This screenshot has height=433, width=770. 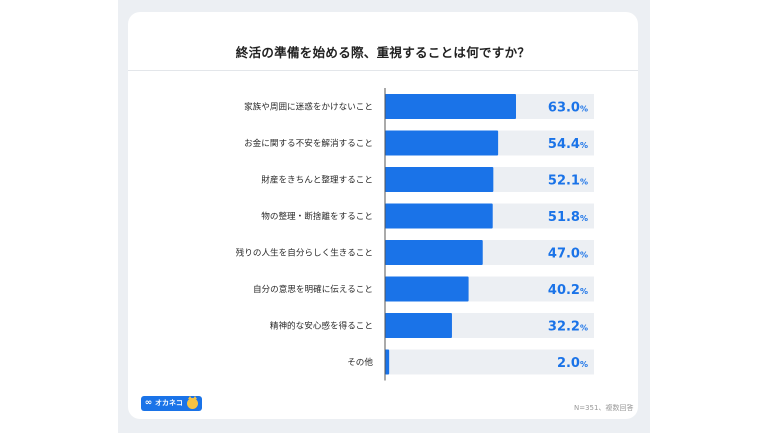 I want to click on category-label: 残りの人生を自分らしく生きること, so click(x=304, y=253).